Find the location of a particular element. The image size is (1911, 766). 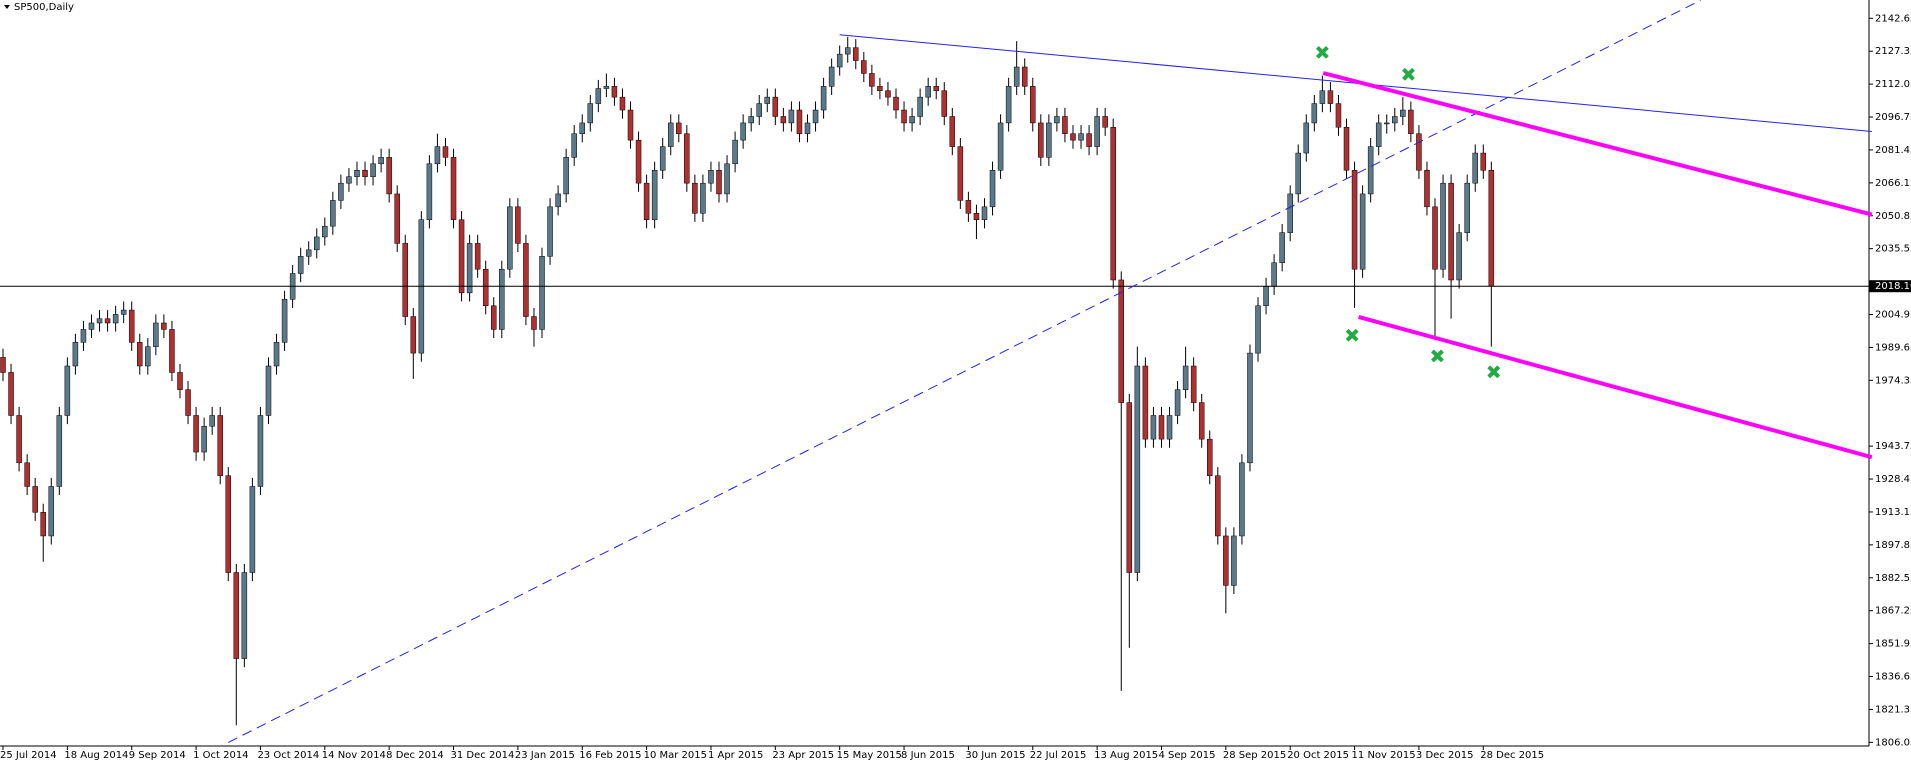

menu-arrow is located at coordinates (7, 7).